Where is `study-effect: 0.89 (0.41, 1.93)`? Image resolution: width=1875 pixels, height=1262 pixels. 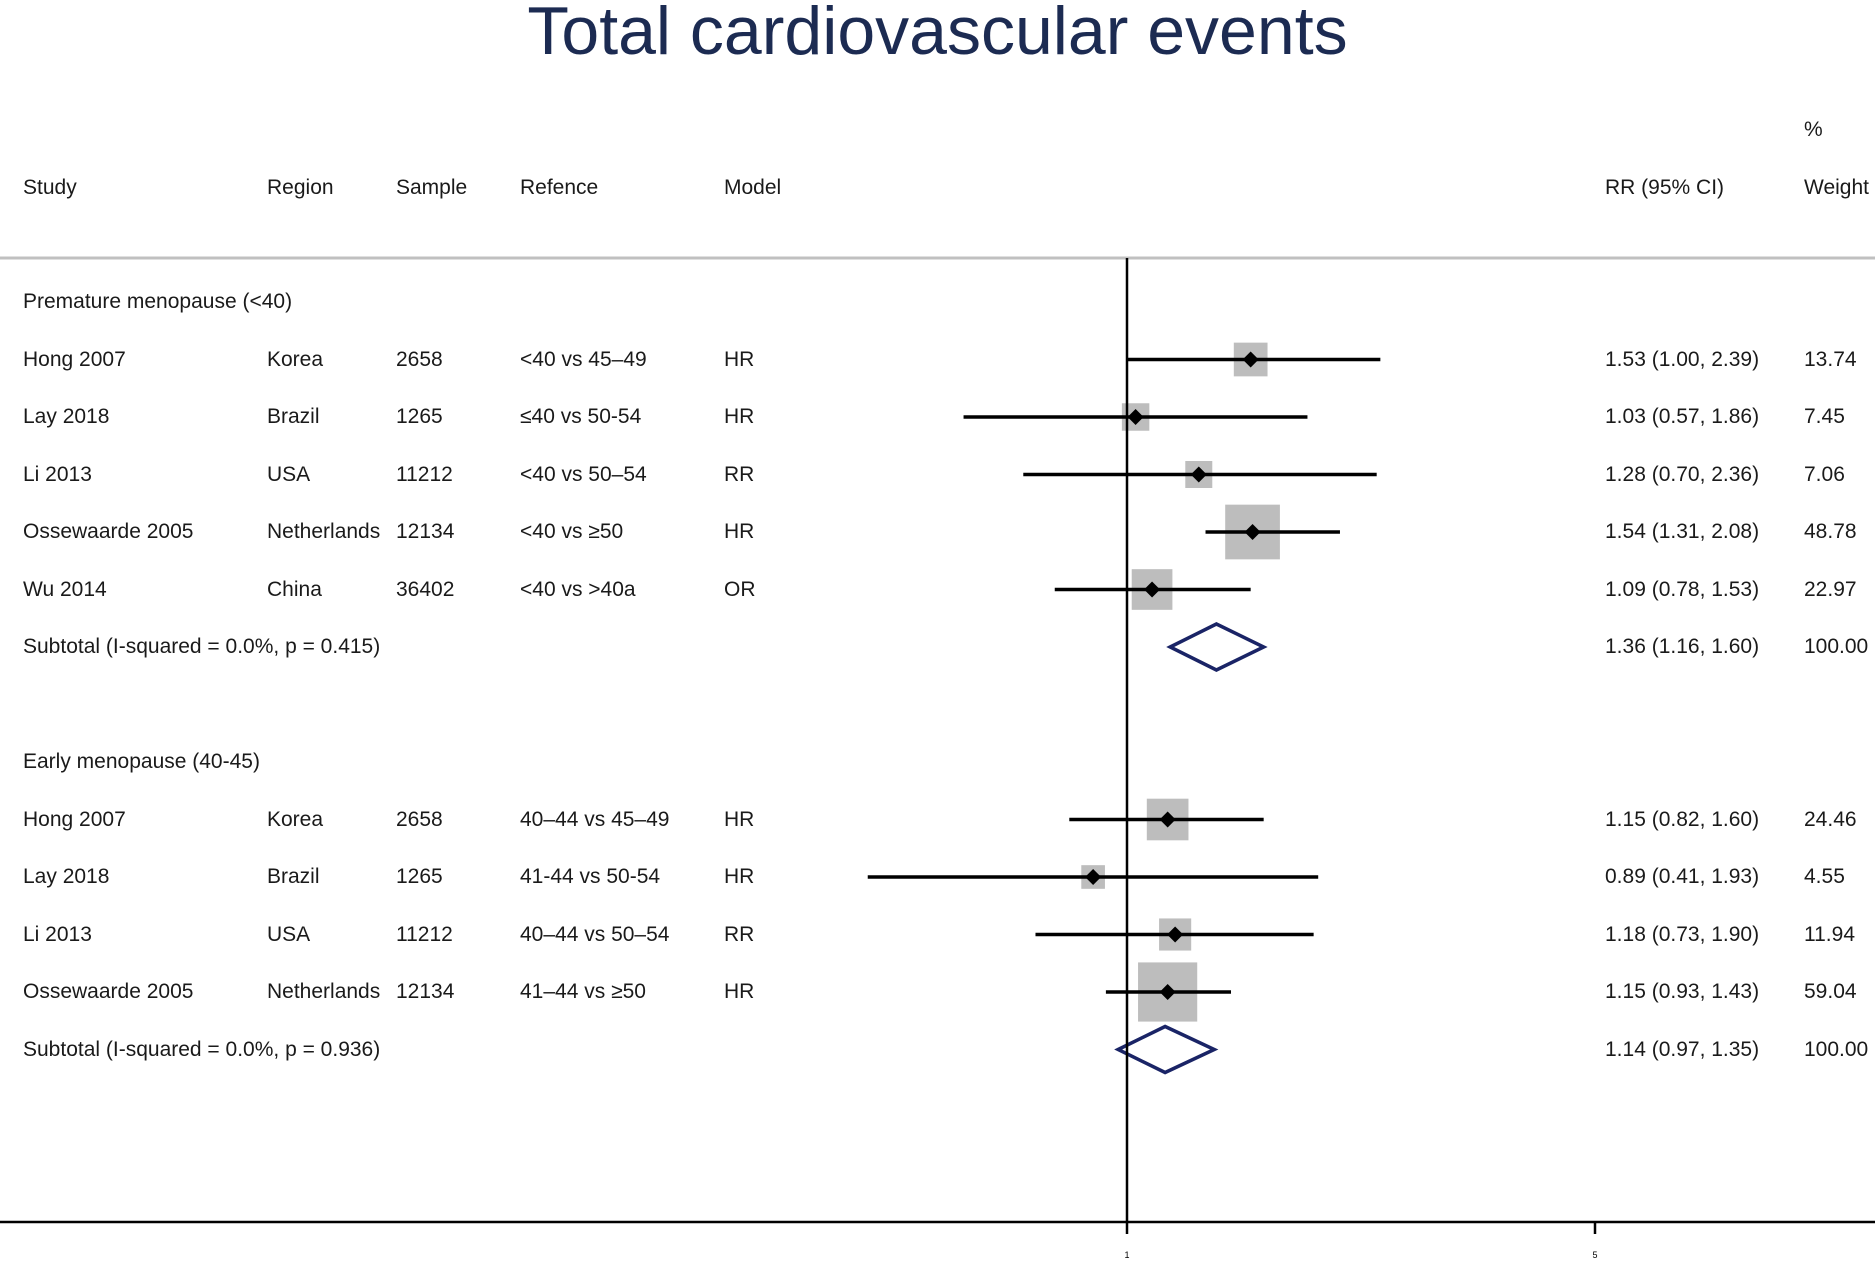
study-effect: 0.89 (0.41, 1.93) is located at coordinates (1682, 876).